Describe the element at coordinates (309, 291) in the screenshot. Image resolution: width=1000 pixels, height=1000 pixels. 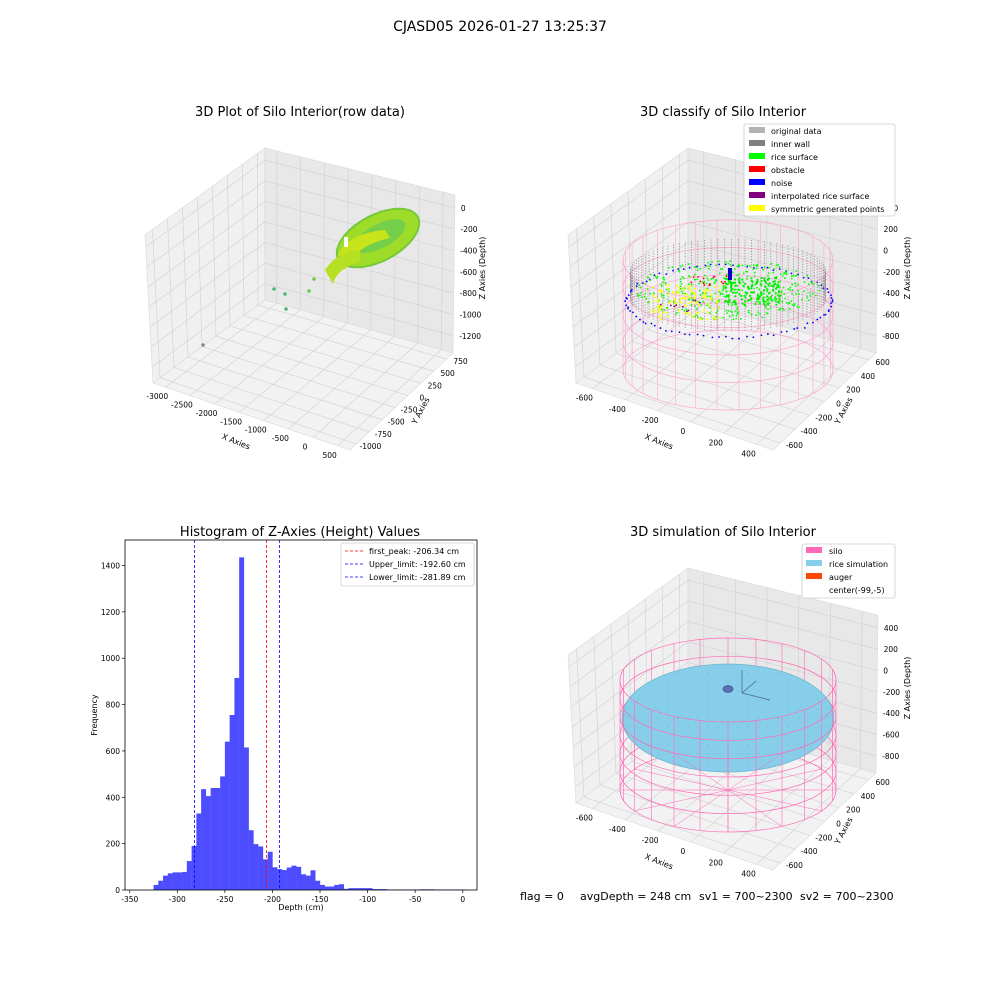
I see `raw-3d-point` at that location.